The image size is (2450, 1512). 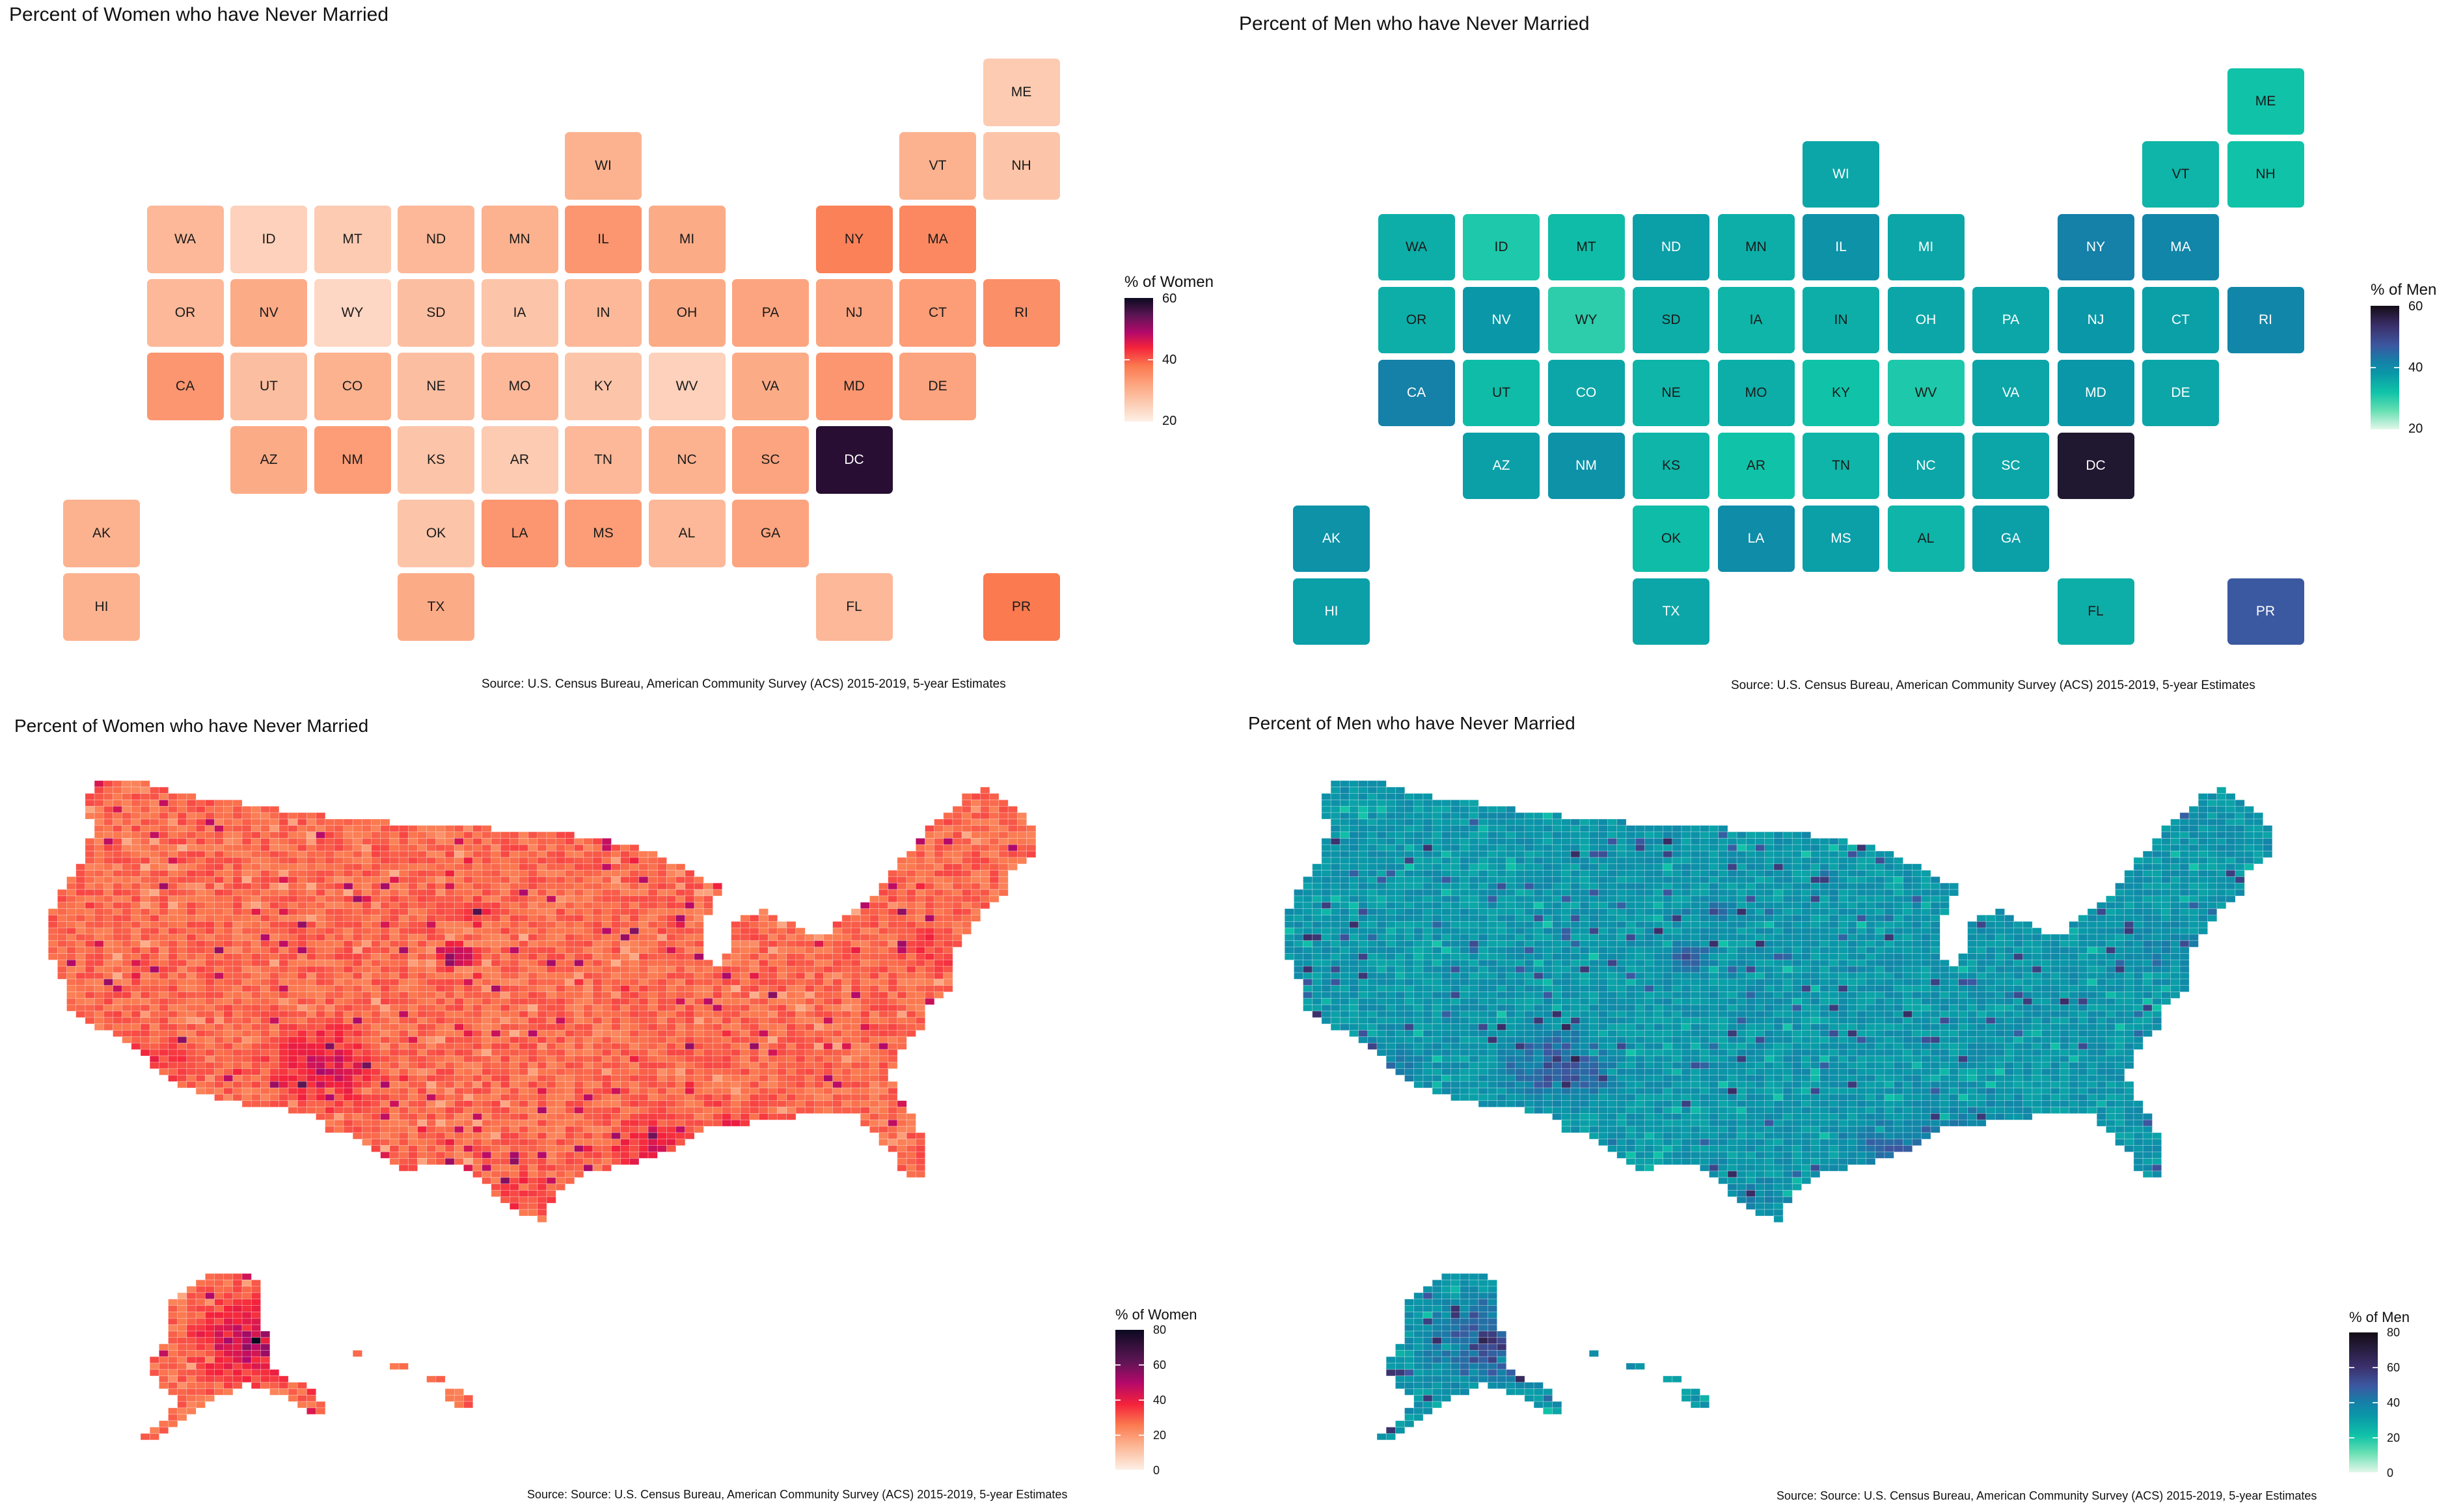 I want to click on state-tile-ga: GA, so click(x=2010, y=539).